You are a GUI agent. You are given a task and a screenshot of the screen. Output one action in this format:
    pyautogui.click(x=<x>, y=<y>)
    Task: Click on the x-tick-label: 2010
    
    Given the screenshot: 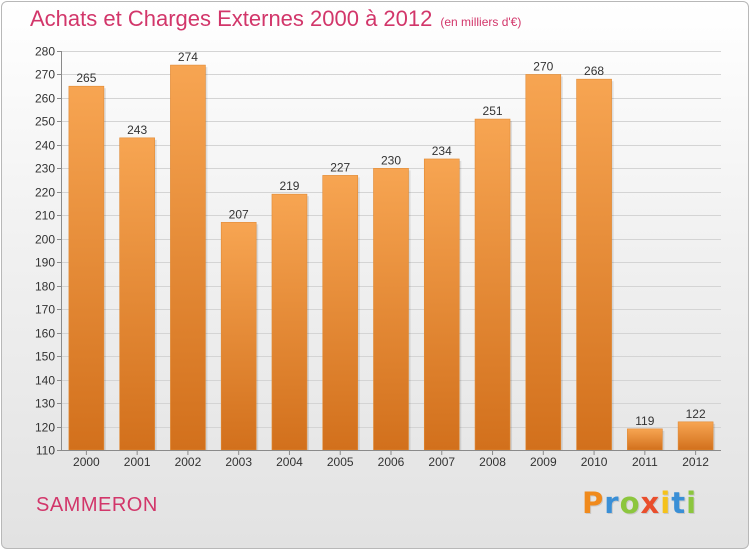 What is the action you would take?
    pyautogui.click(x=594, y=462)
    